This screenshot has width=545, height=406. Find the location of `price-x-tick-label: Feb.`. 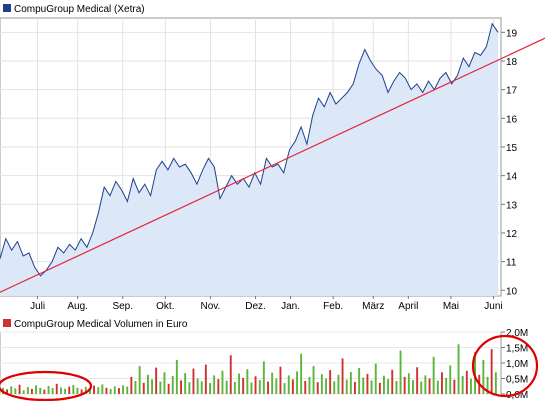

price-x-tick-label: Feb. is located at coordinates (333, 306).